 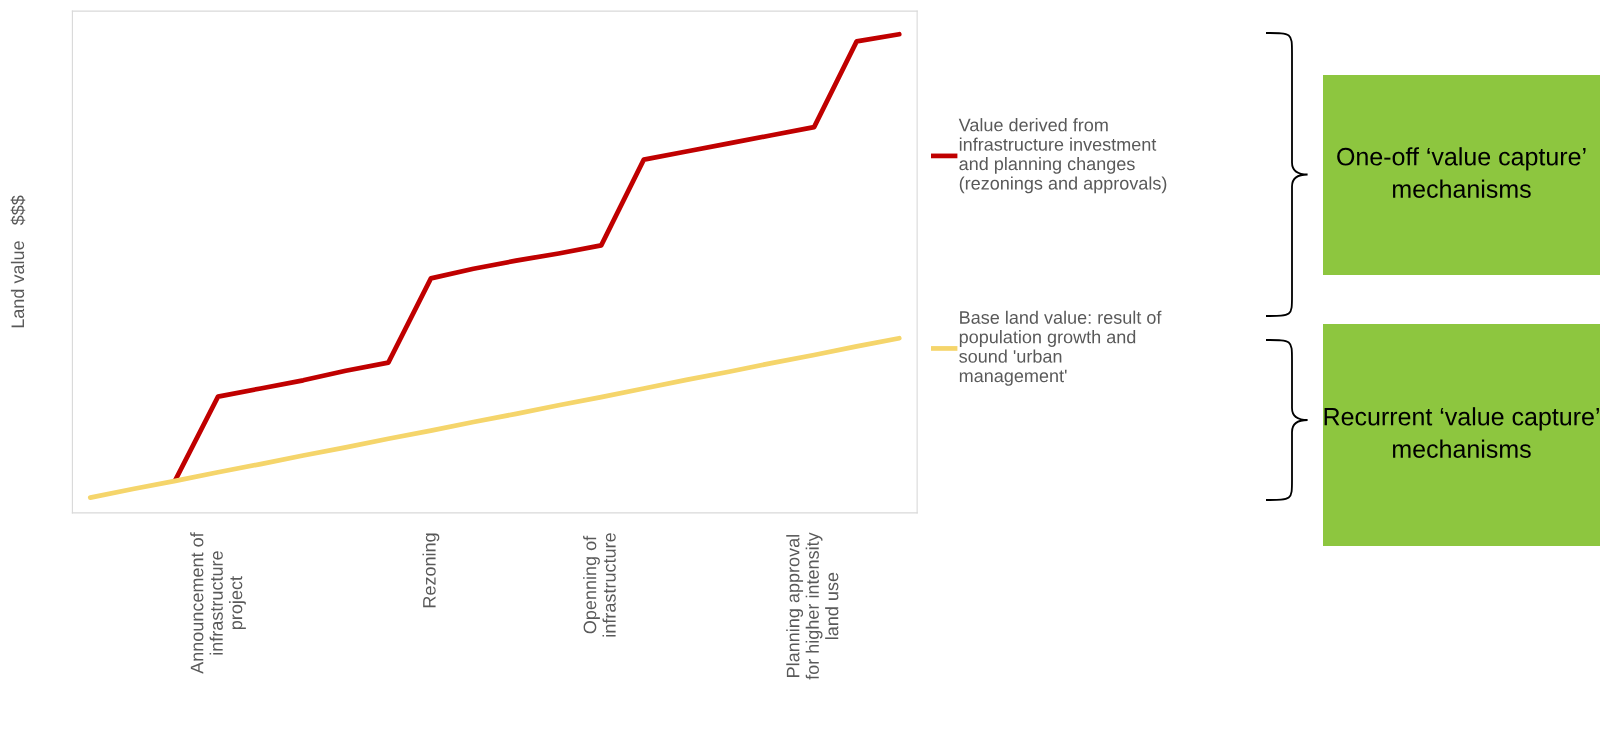 I want to click on x-tick-label: Announcement of infrastructure project, so click(x=218, y=603).